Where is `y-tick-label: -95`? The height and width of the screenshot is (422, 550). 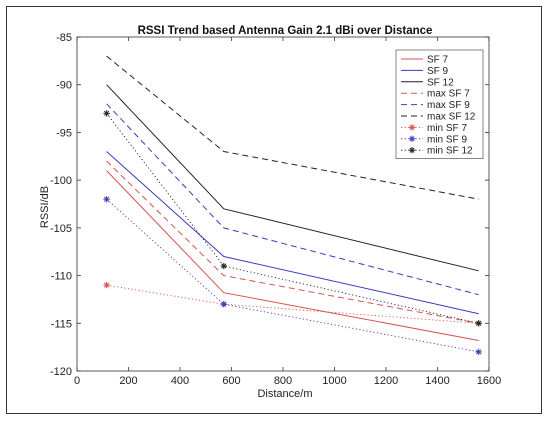
y-tick-label: -95 is located at coordinates (64, 133).